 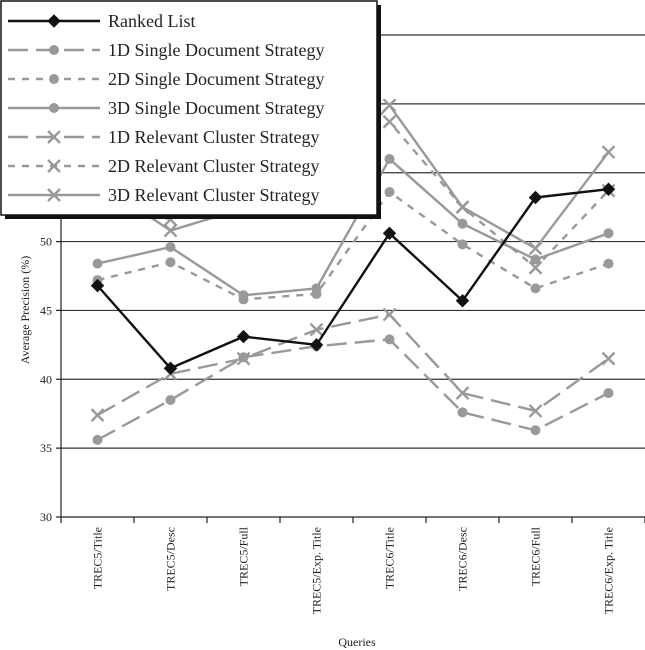 I want to click on x-tick-label-trec6-exp-title: TREC6/Exp. Title, so click(x=609, y=570).